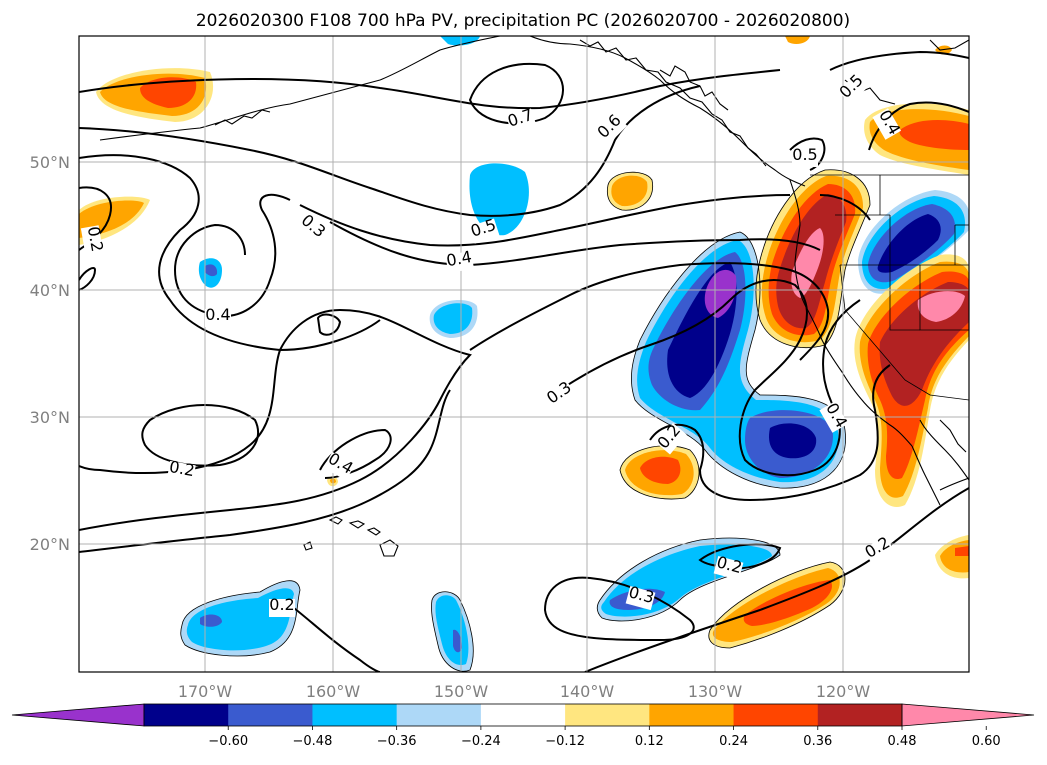  I want to click on lon-labels: 170°W 160°W 150°W 140°W 130°W 120°W, so click(524, 691).